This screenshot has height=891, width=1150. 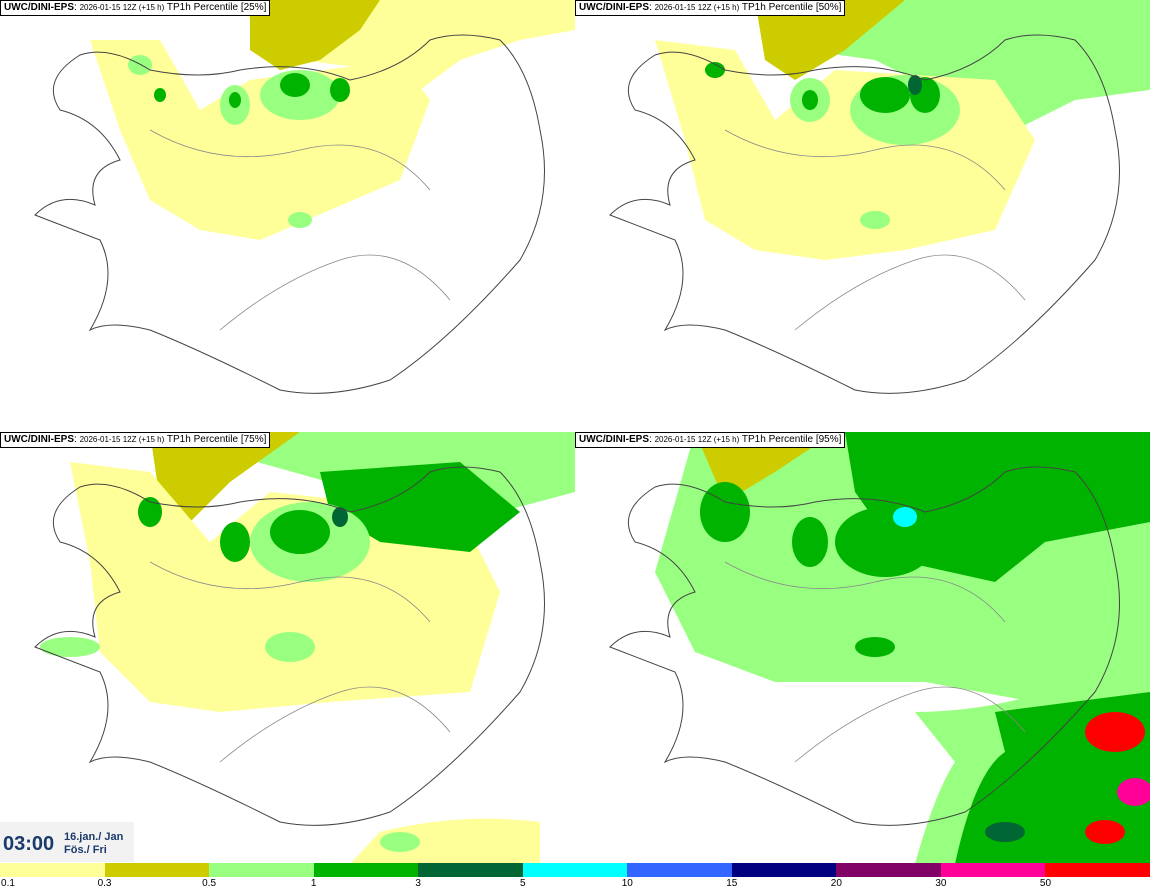 I want to click on legend-tick-label: 0.3, so click(x=104, y=883).